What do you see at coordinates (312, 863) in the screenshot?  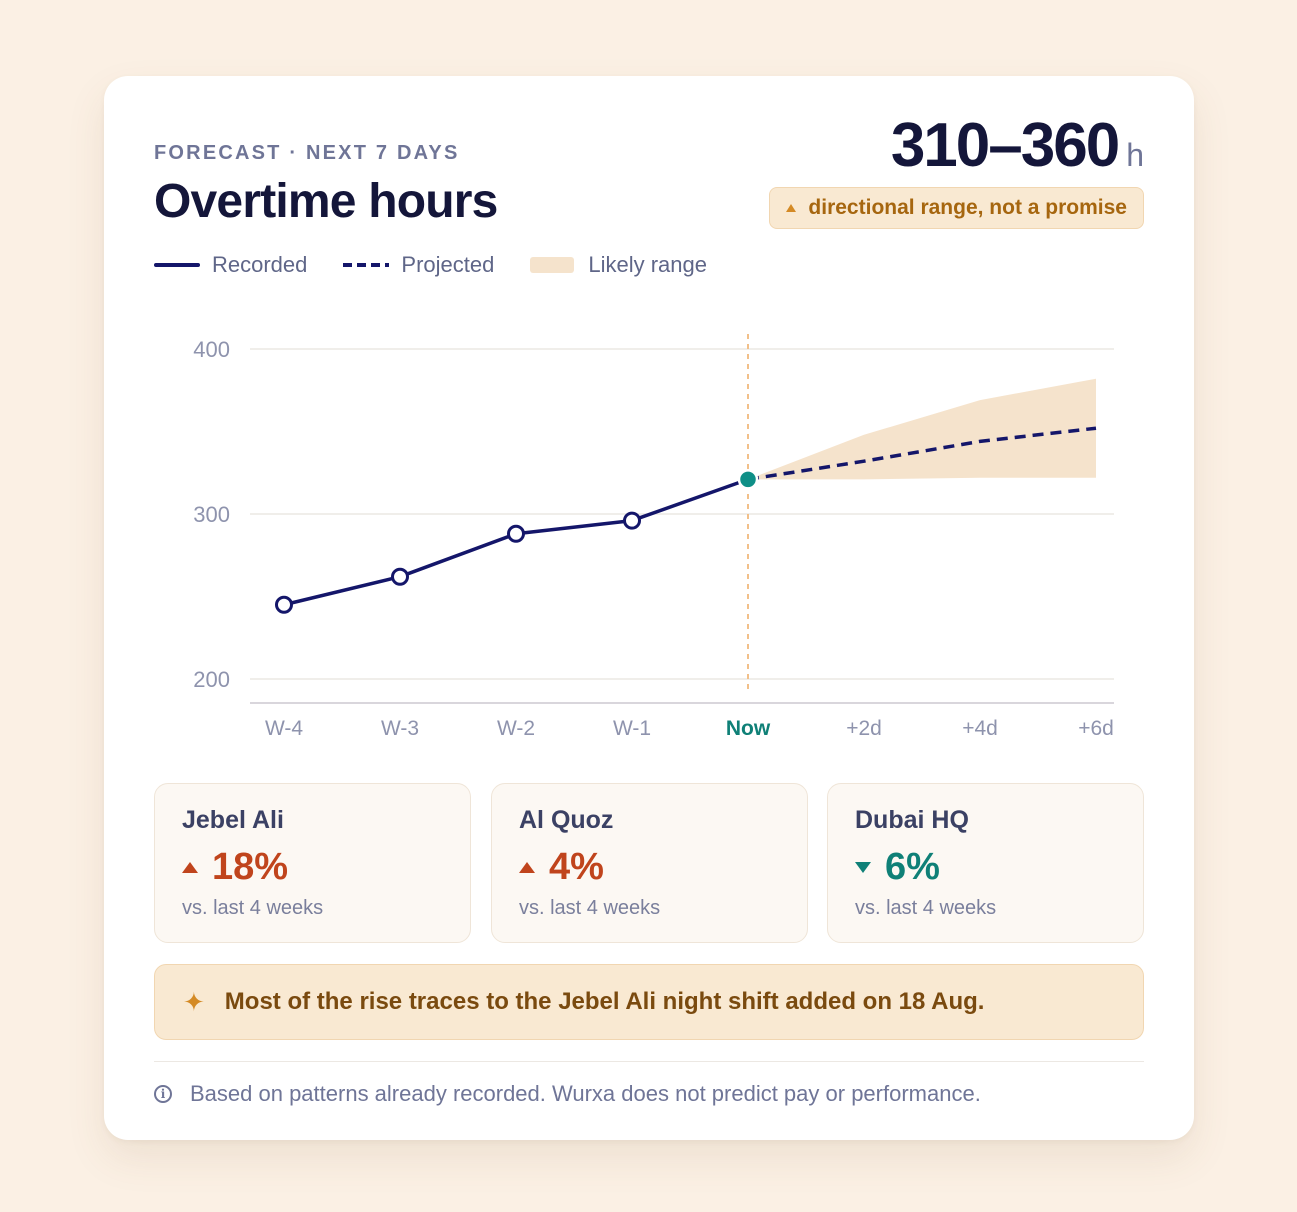 I see `region-card: Jebel Ali 18% vs. last 4 weeks` at bounding box center [312, 863].